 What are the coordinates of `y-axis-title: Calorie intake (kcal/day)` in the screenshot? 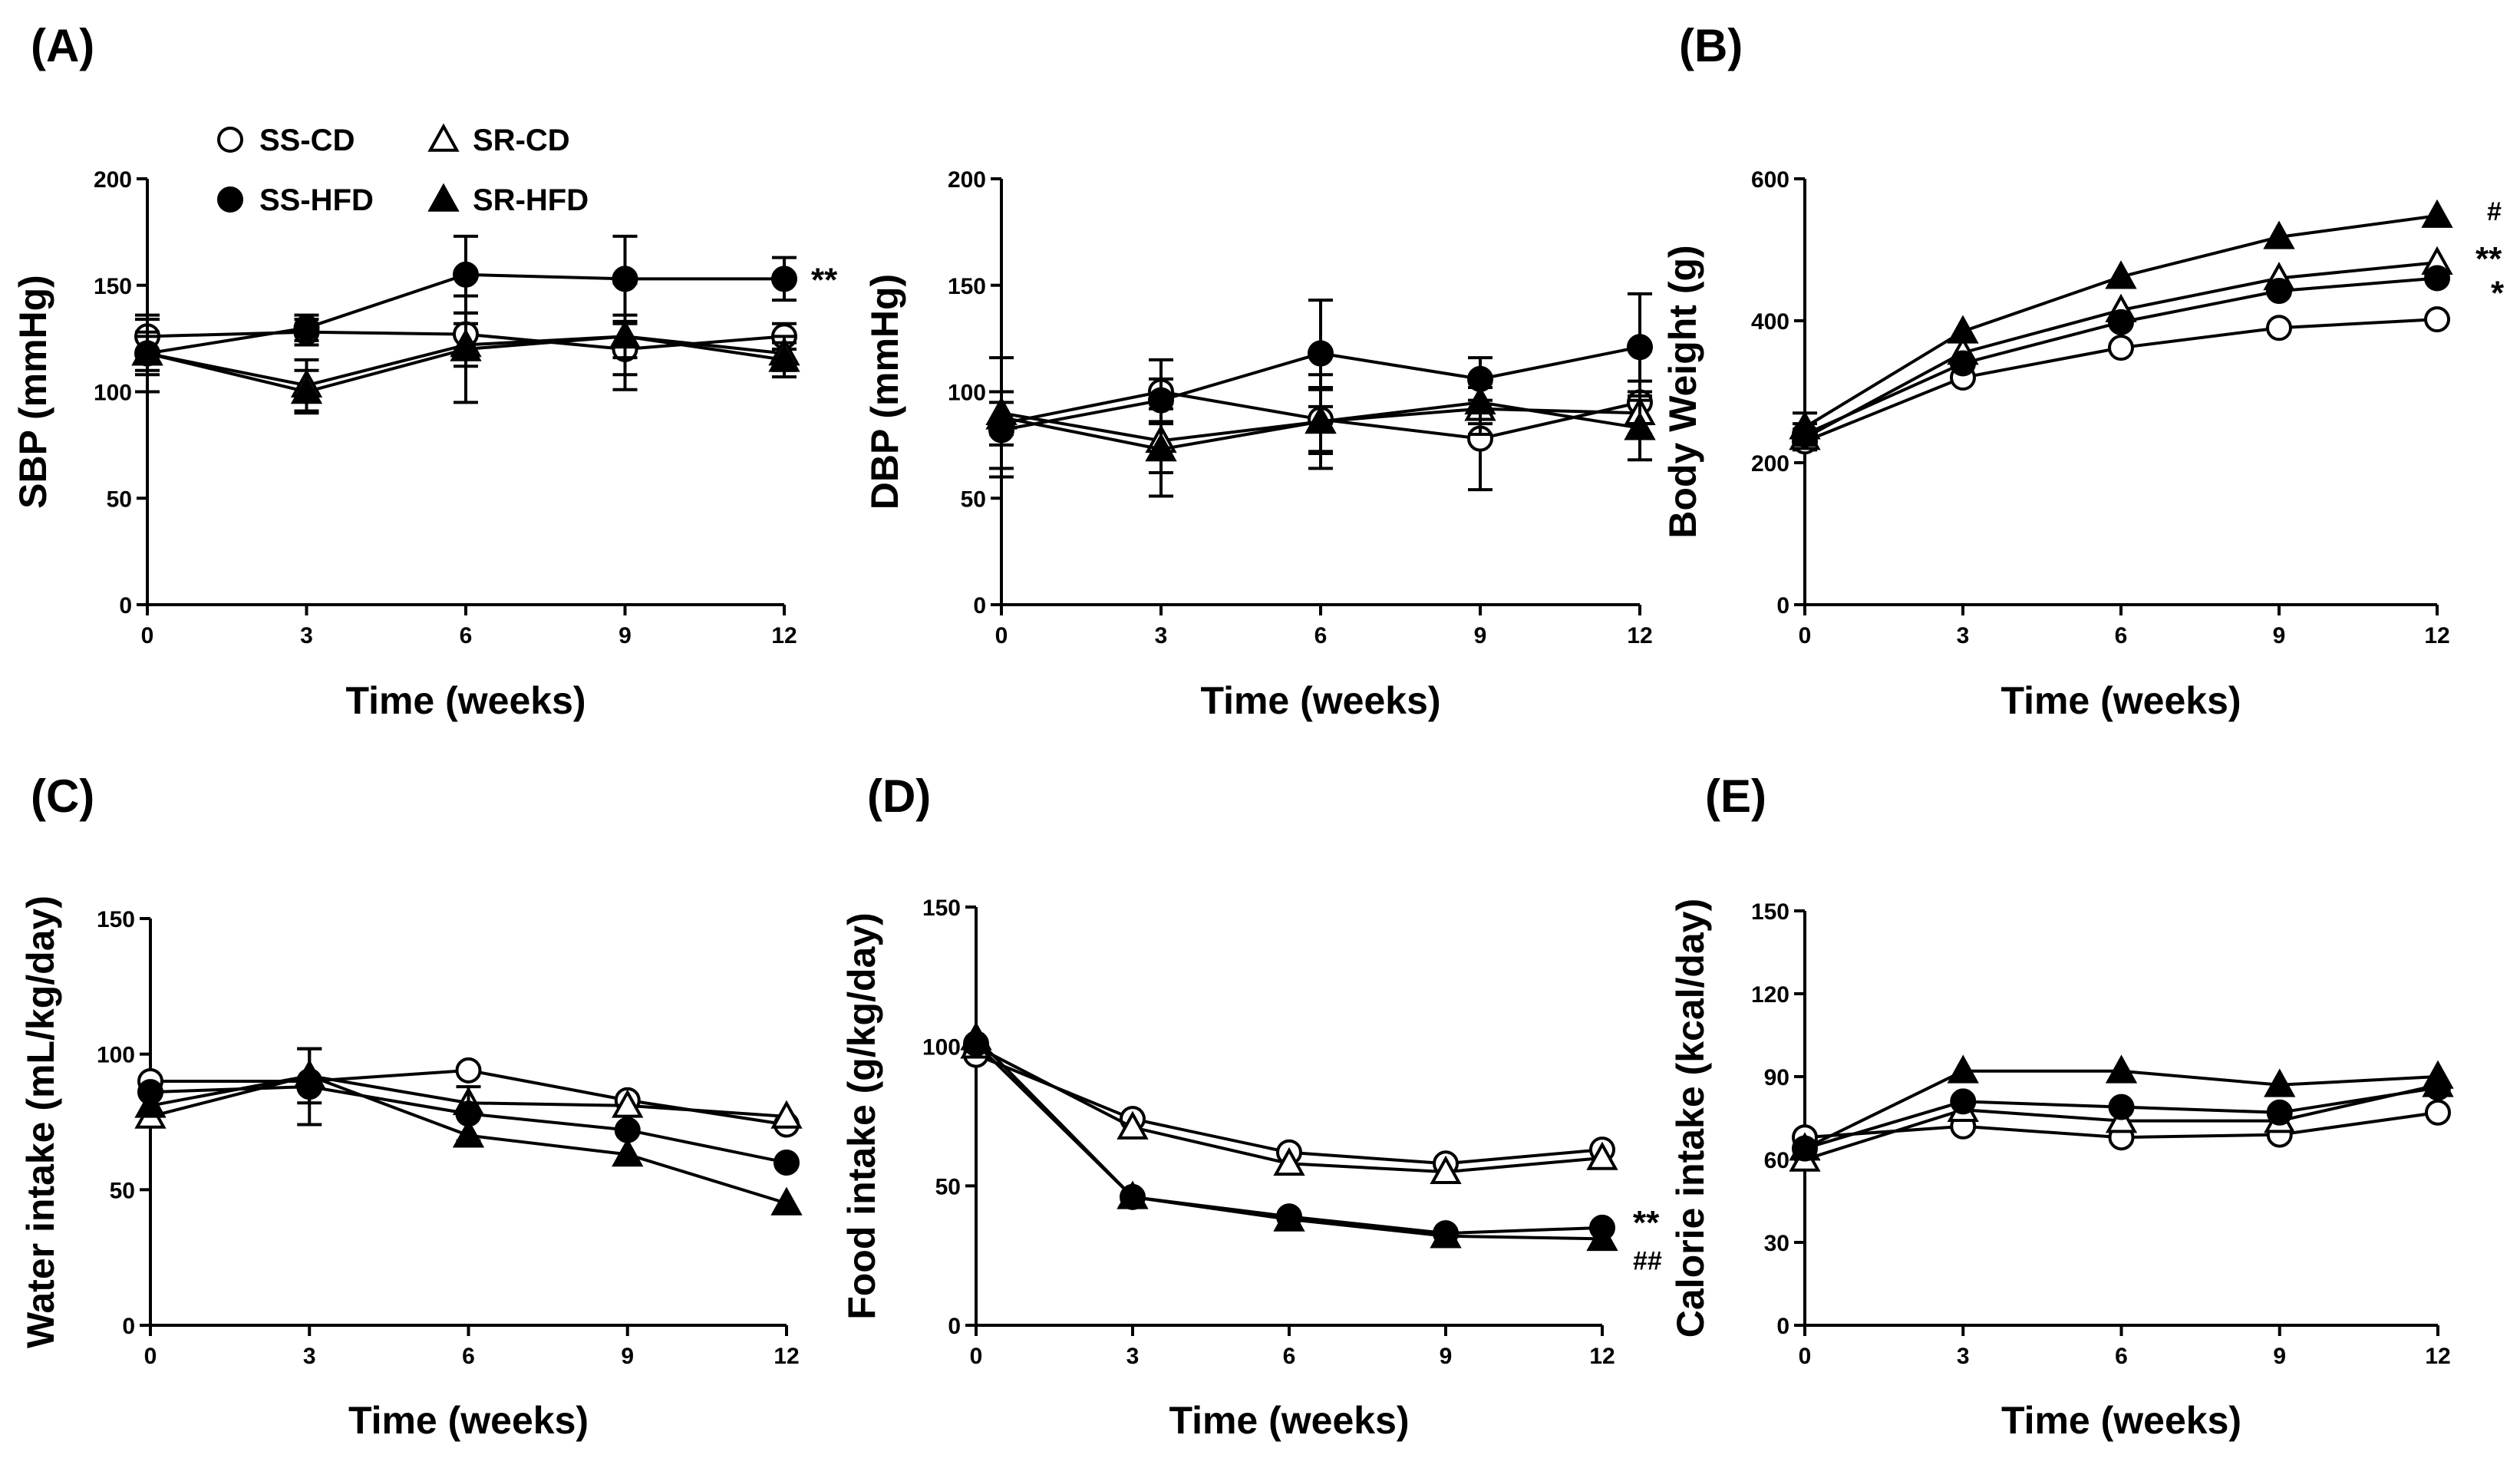 It's located at (1691, 1118).